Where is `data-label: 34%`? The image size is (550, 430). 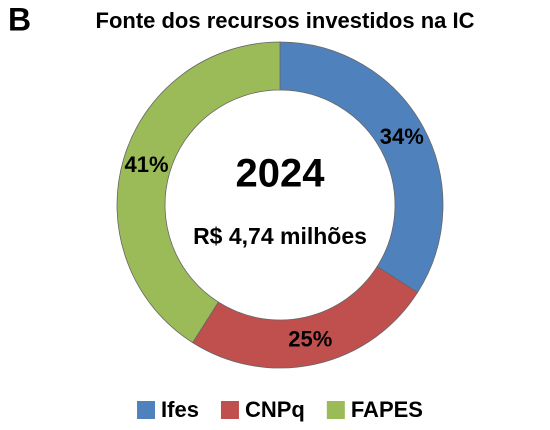 data-label: 34% is located at coordinates (402, 136).